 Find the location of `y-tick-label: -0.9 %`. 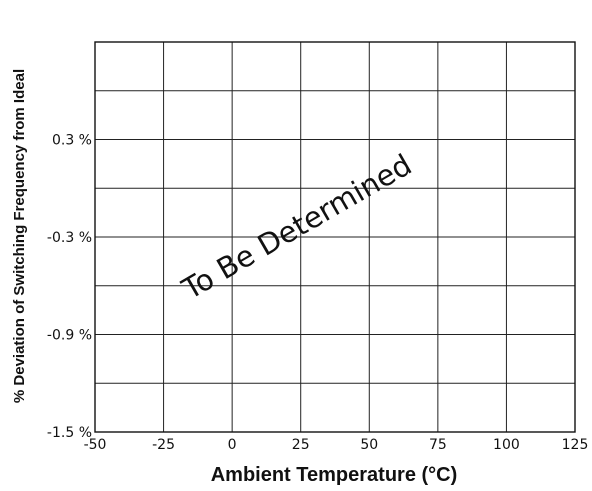

y-tick-label: -0.9 % is located at coordinates (69, 336).